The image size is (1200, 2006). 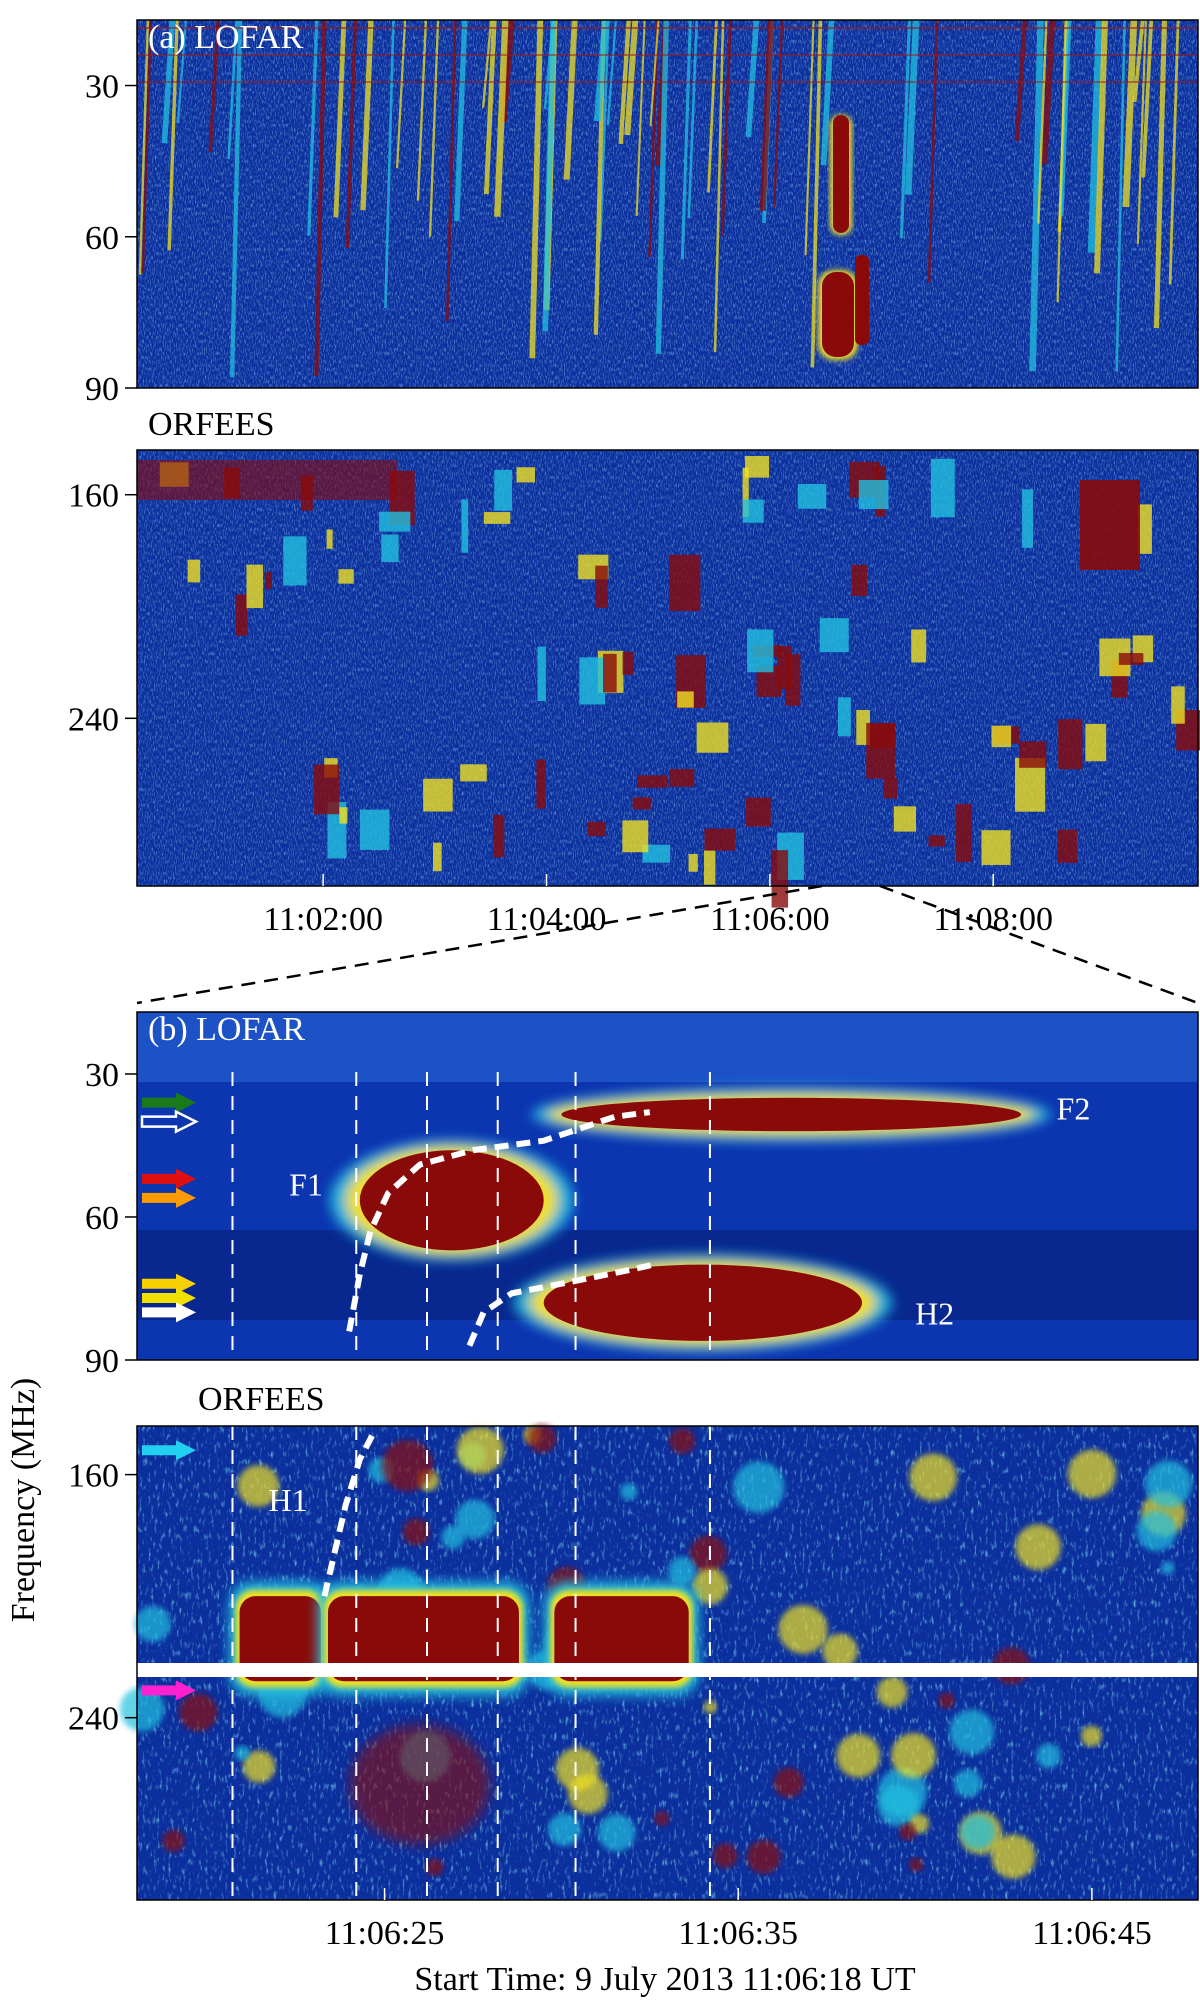 I want to click on panel-b-orfees-white-gap, so click(x=667, y=1670).